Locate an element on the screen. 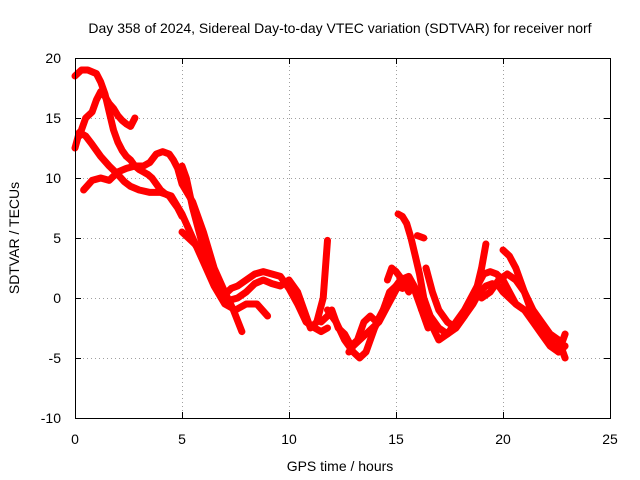 Image resolution: width=640 pixels, height=480 pixels. x-tick-label: 10 is located at coordinates (289, 439).